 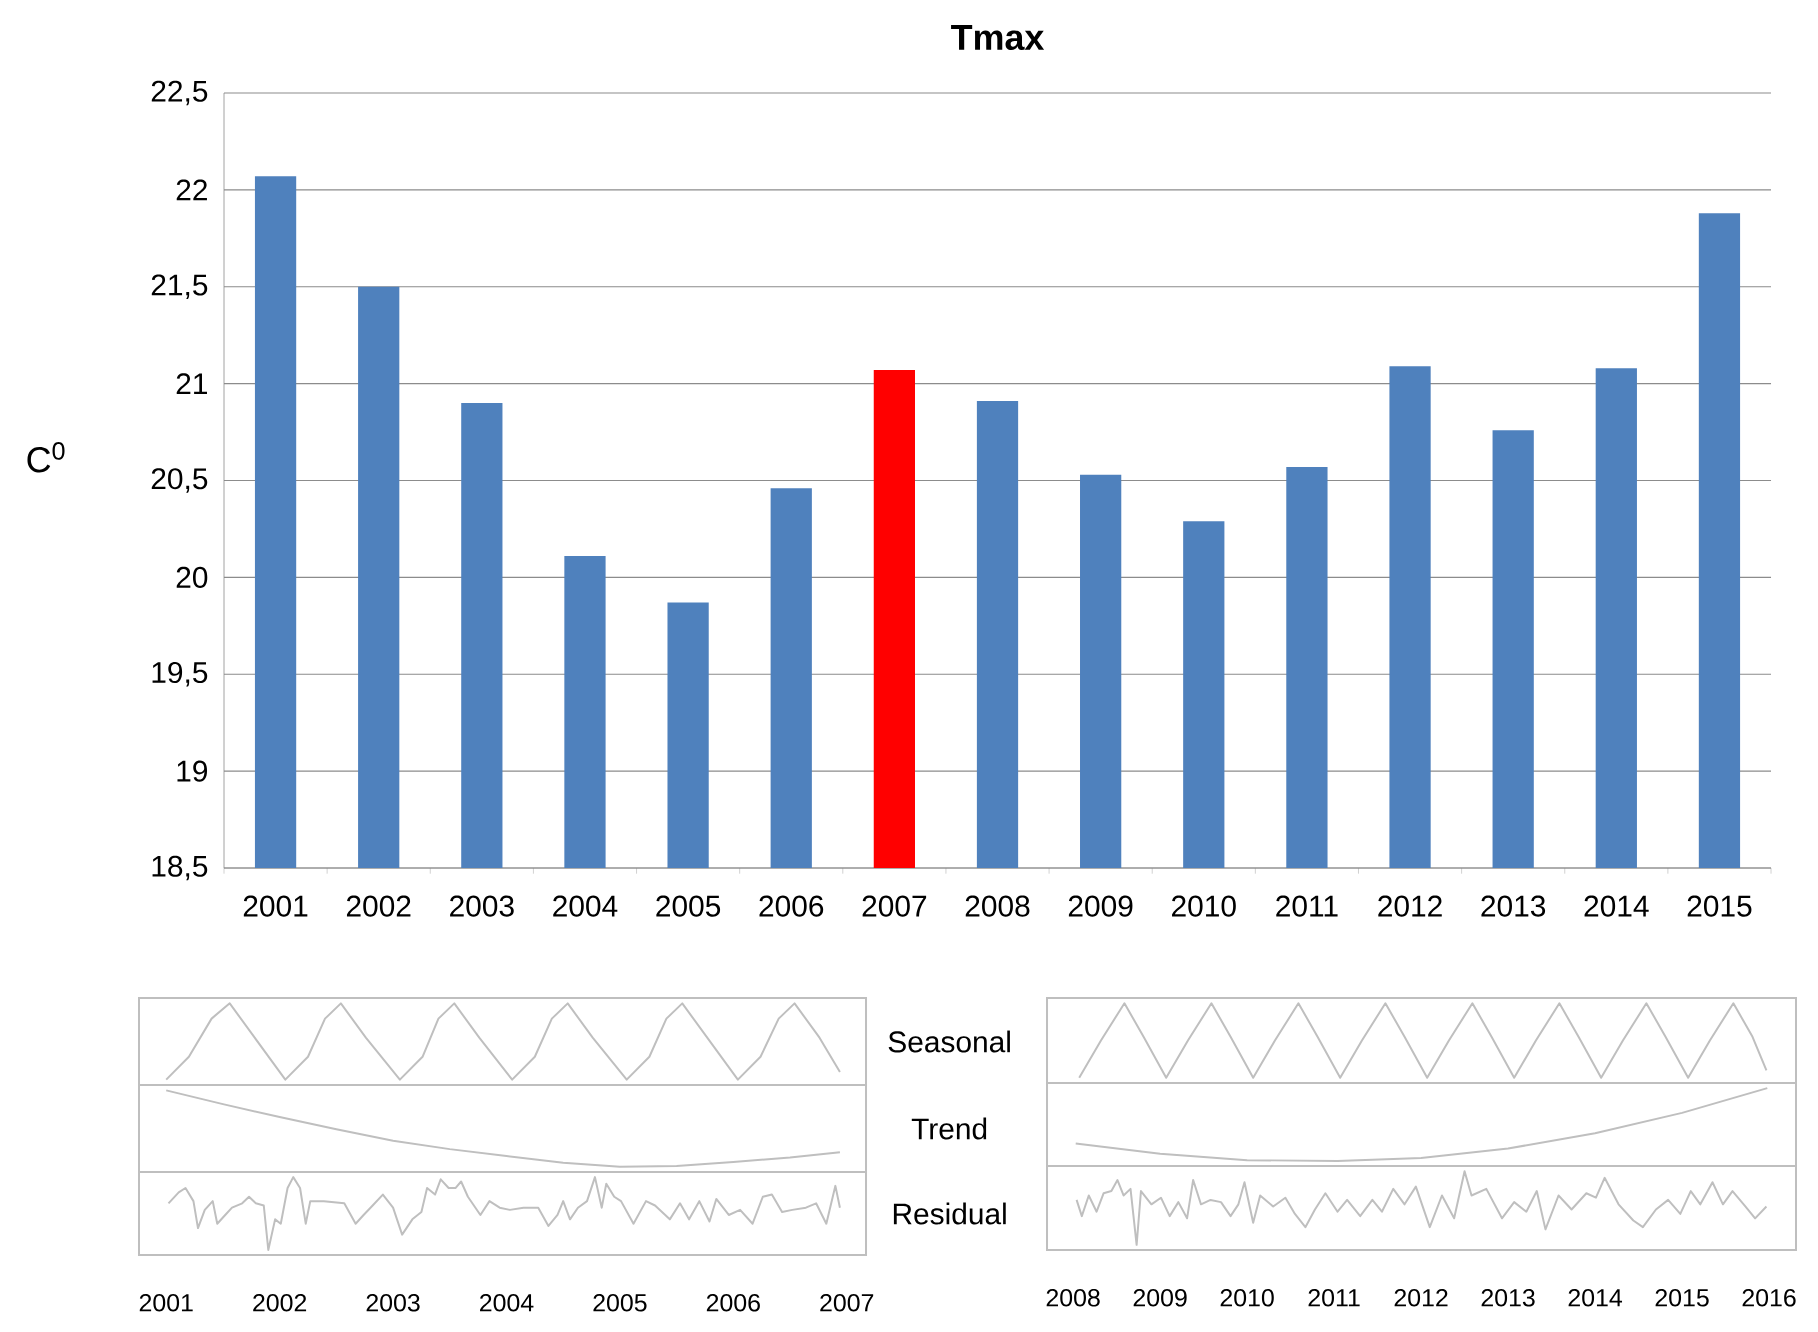 What do you see at coordinates (949, 1213) in the screenshot?
I see `y-axis-title: Residual` at bounding box center [949, 1213].